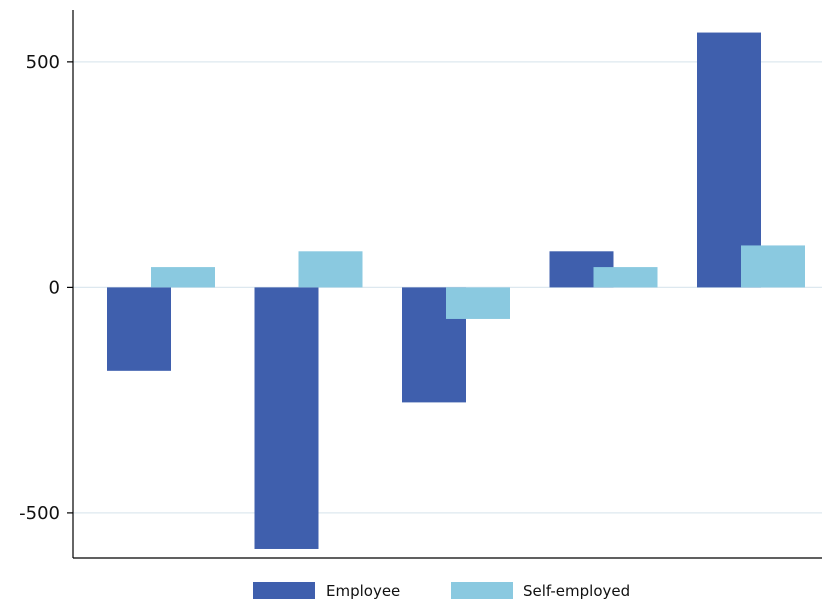 The height and width of the screenshot is (601, 830). What do you see at coordinates (39, 513) in the screenshot?
I see `y-tick-label: -500` at bounding box center [39, 513].